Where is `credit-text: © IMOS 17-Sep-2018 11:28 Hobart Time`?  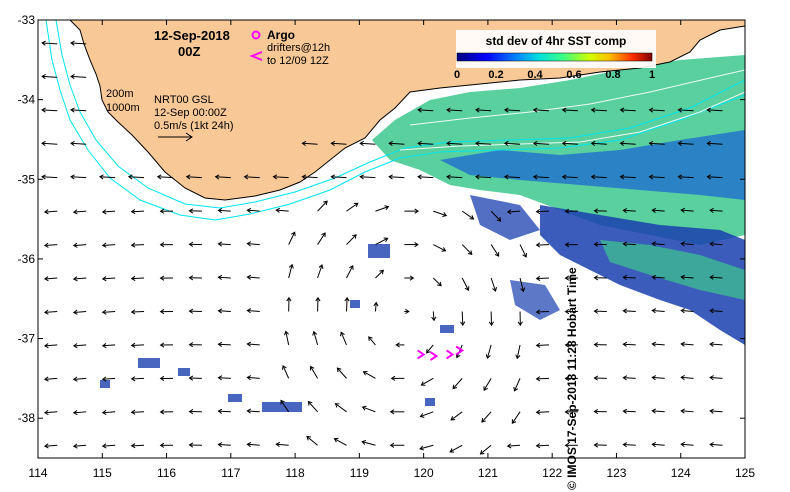 credit-text: © IMOS 17-Sep-2018 11:28 Hobart Time is located at coordinates (572, 378).